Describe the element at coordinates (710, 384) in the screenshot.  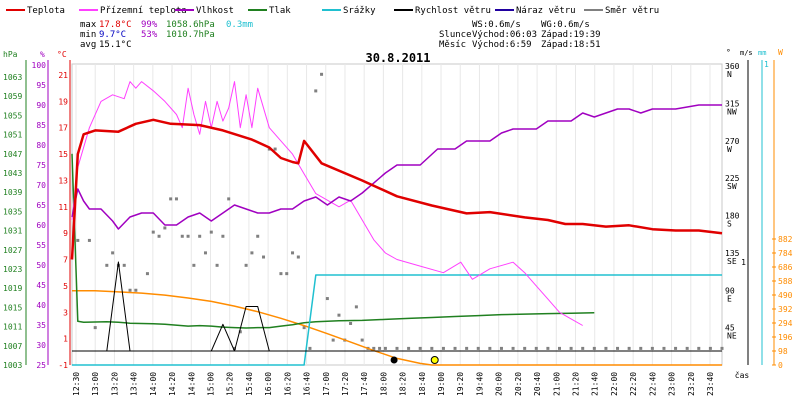
I see `x-tick-label: 23:40` at that location.